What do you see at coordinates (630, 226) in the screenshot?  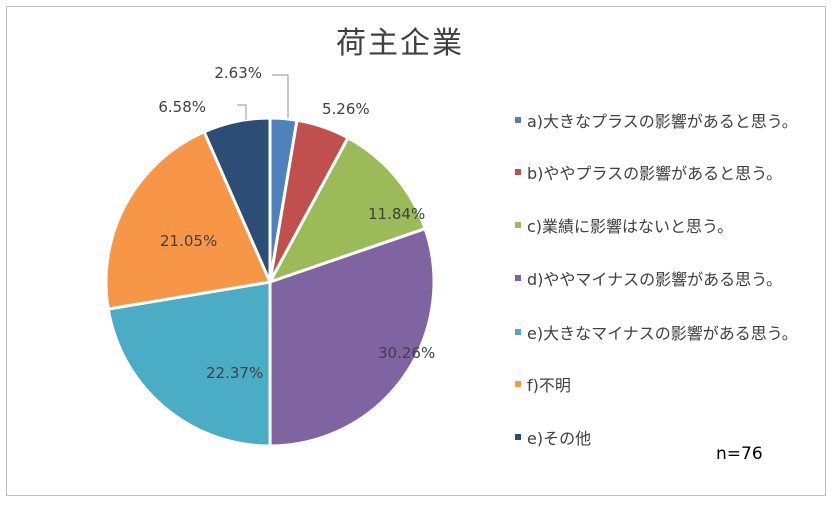 I see `legend-label: c)業績に影響はないと思う。` at bounding box center [630, 226].